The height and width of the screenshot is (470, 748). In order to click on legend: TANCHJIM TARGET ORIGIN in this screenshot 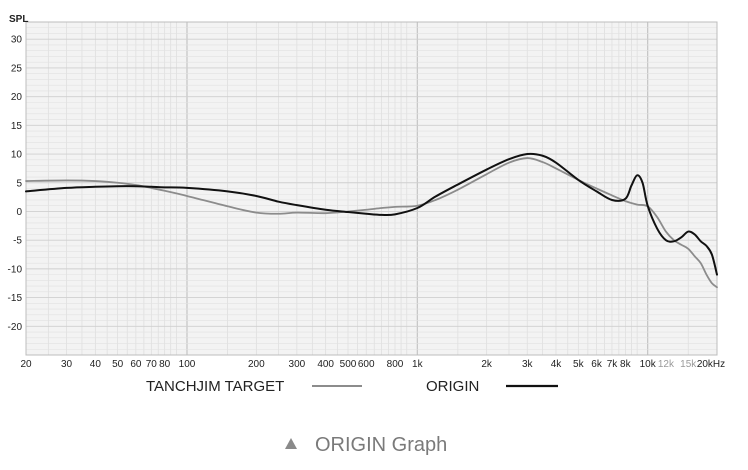, I will do `click(352, 386)`.